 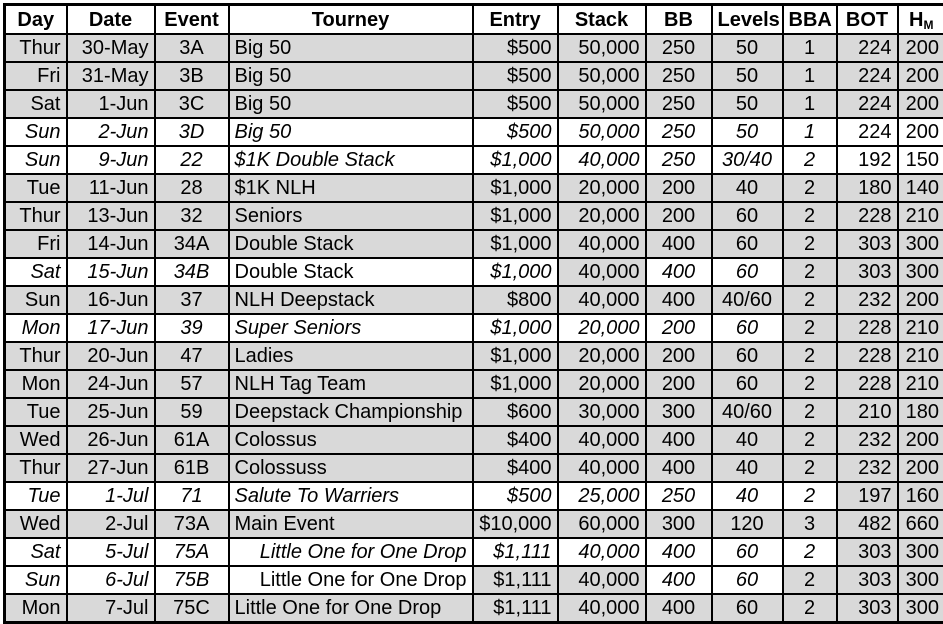 I want to click on cell-tourney: NLH Deepstack, so click(x=351, y=300).